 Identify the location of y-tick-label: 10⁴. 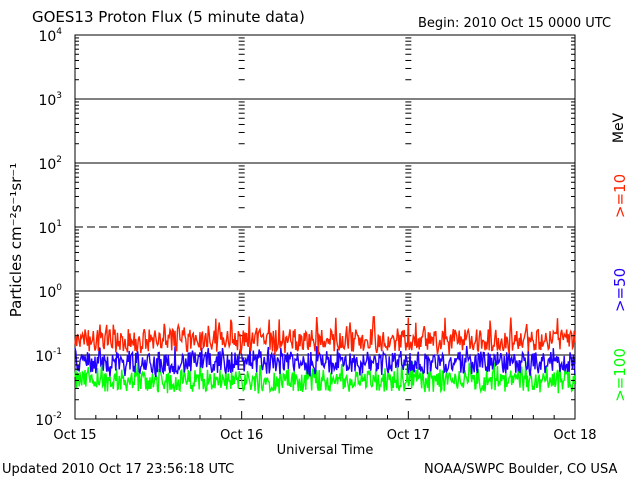
(50, 36).